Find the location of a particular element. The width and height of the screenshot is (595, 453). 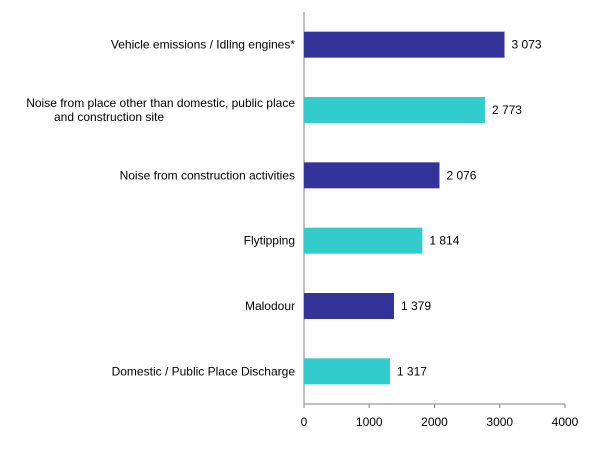

x-ticks: 0 1000 2000 3000 4000 is located at coordinates (440, 416).